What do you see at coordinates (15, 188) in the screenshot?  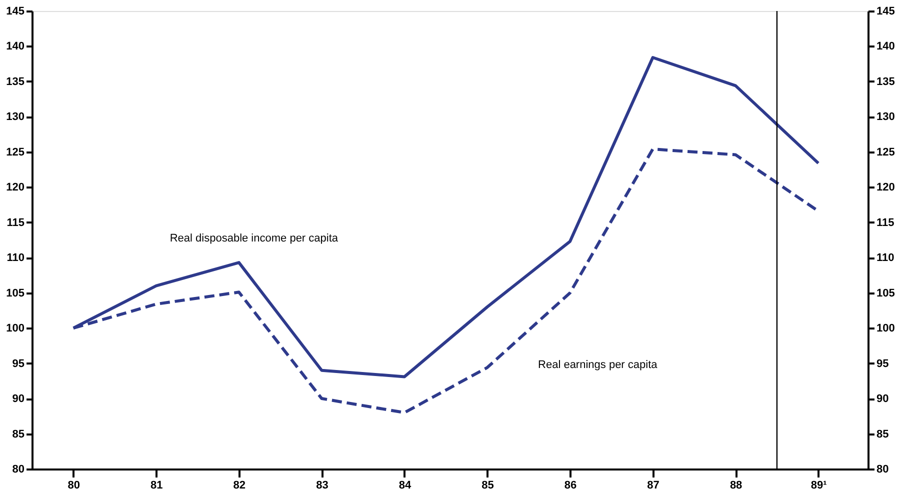 I see `y-tick-label: 120` at bounding box center [15, 188].